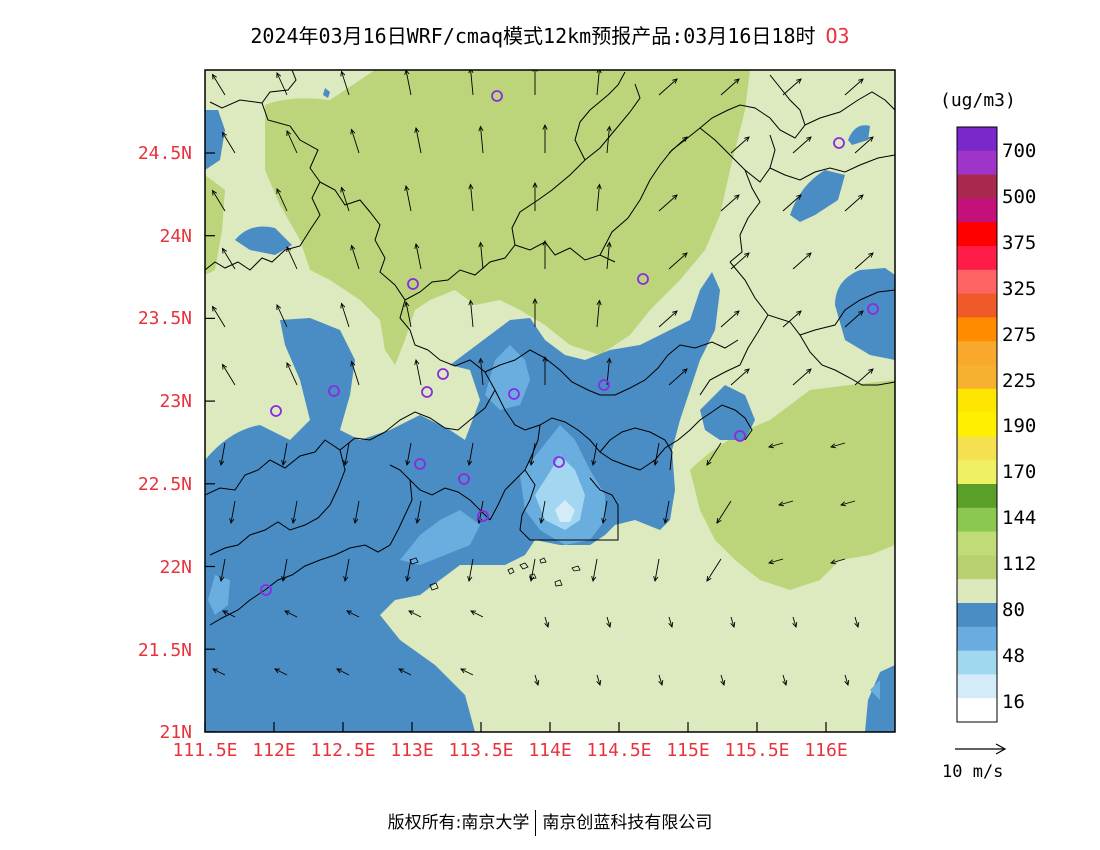 The width and height of the screenshot is (1100, 850). I want to click on colorbar-label: 225, so click(1019, 381).